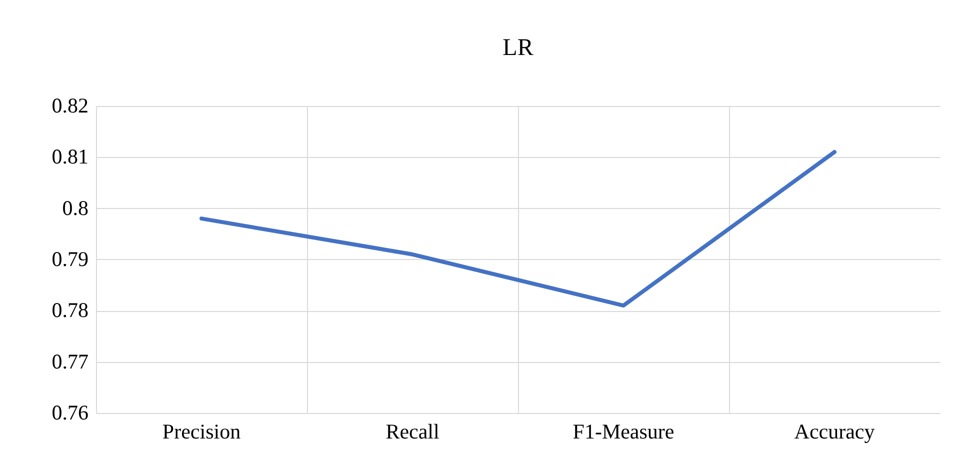  Describe the element at coordinates (70, 106) in the screenshot. I see `y-tick-label: 0.82` at that location.